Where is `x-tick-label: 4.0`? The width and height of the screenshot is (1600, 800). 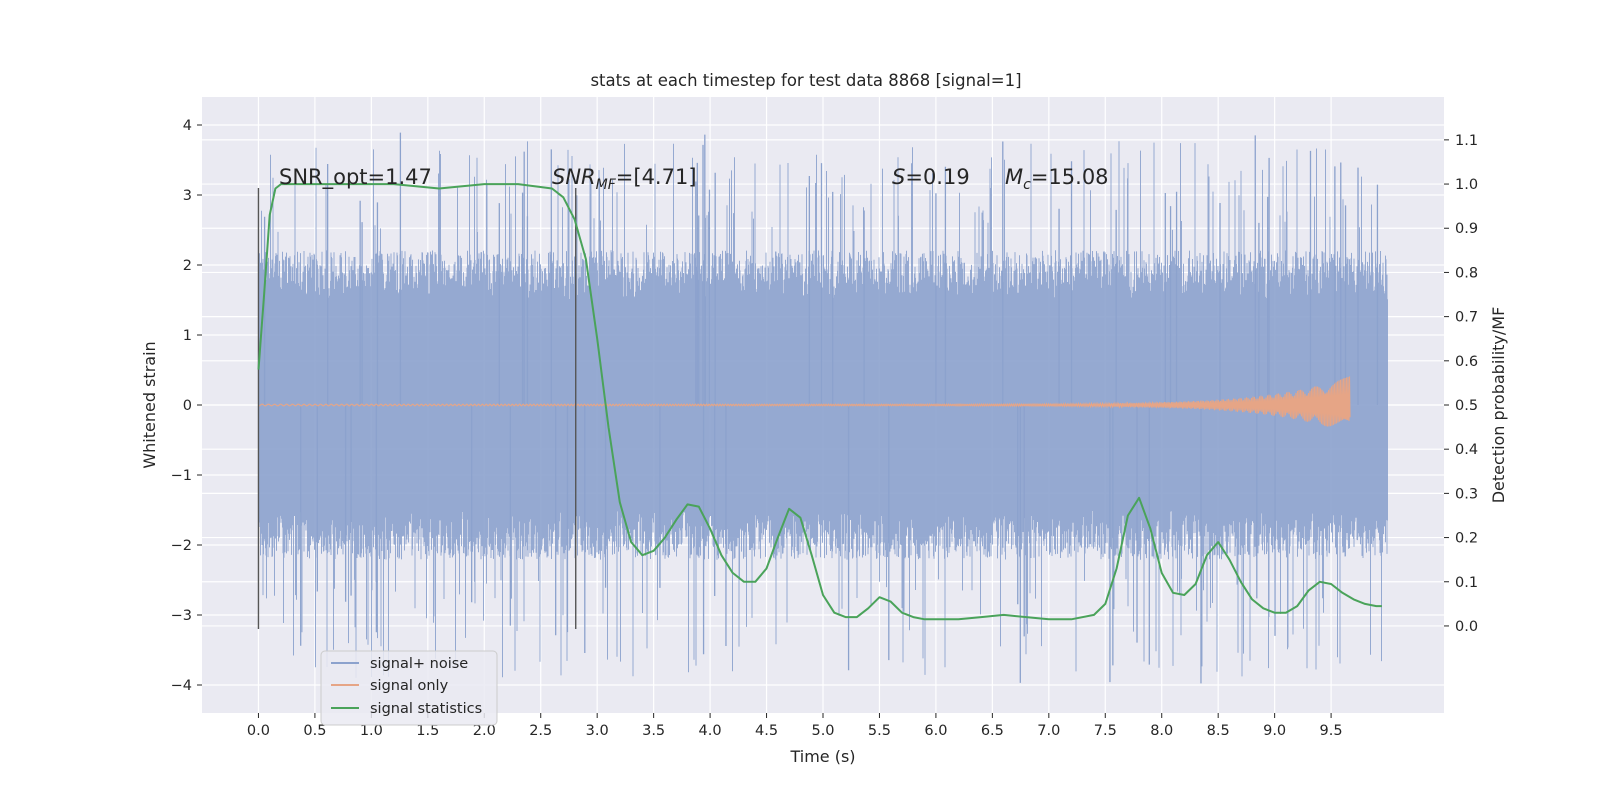 x-tick-label: 4.0 is located at coordinates (710, 731).